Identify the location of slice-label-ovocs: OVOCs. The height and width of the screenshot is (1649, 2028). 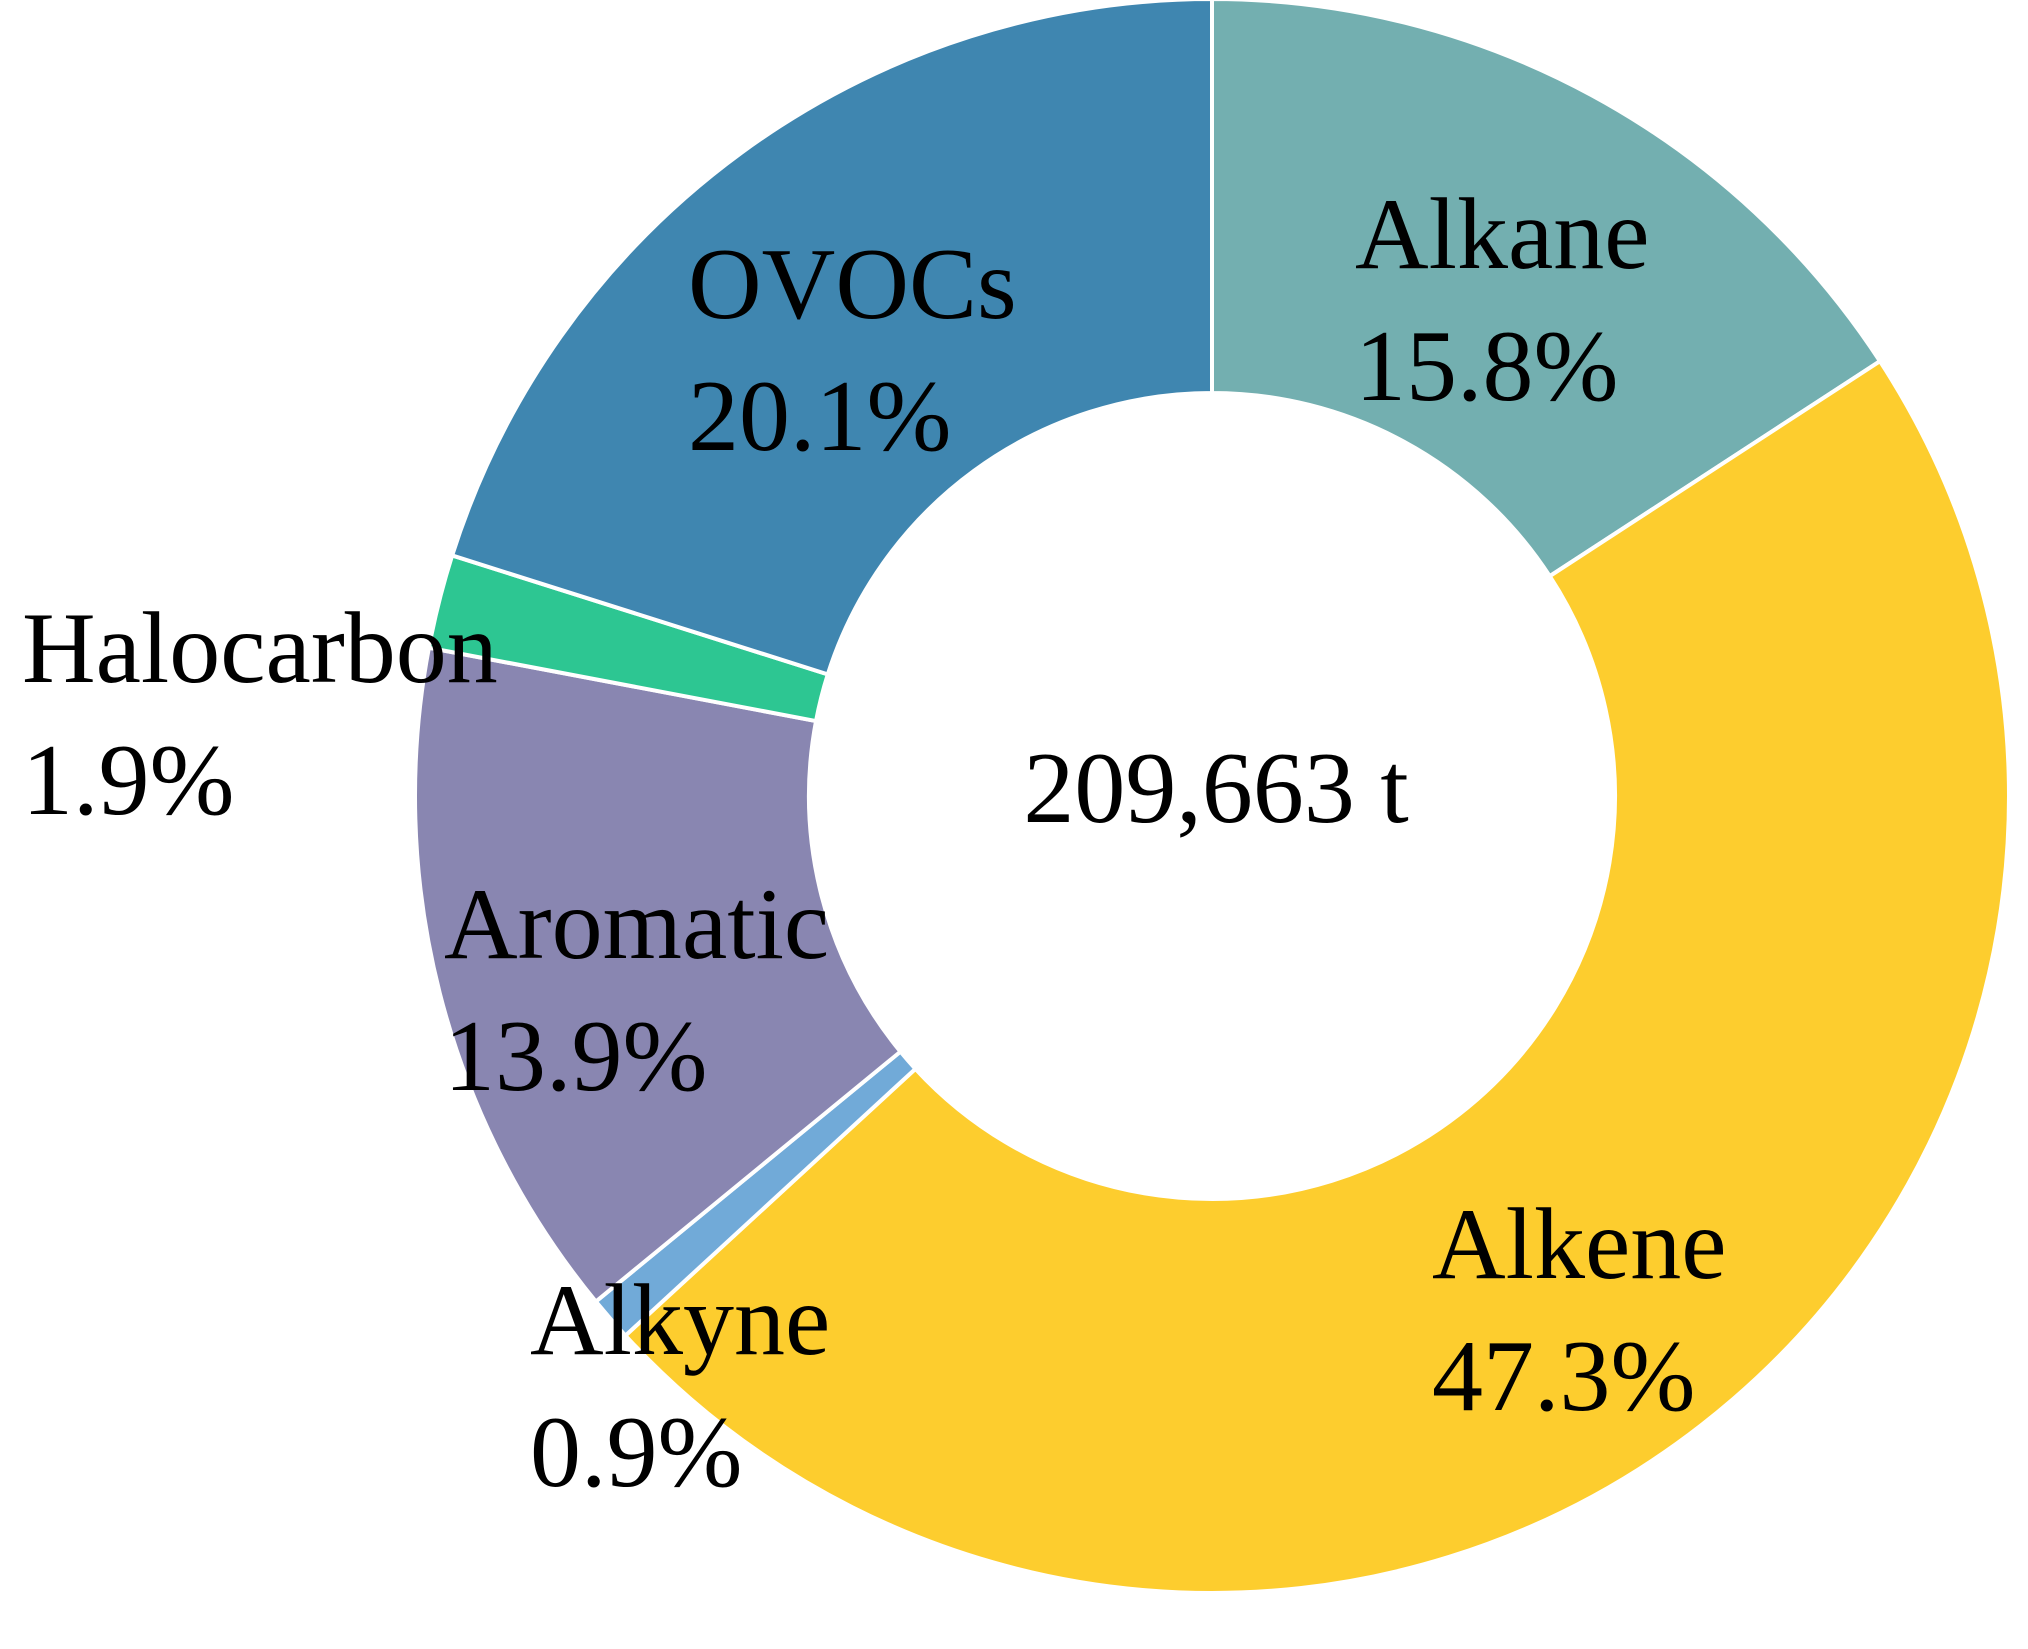
(852, 284).